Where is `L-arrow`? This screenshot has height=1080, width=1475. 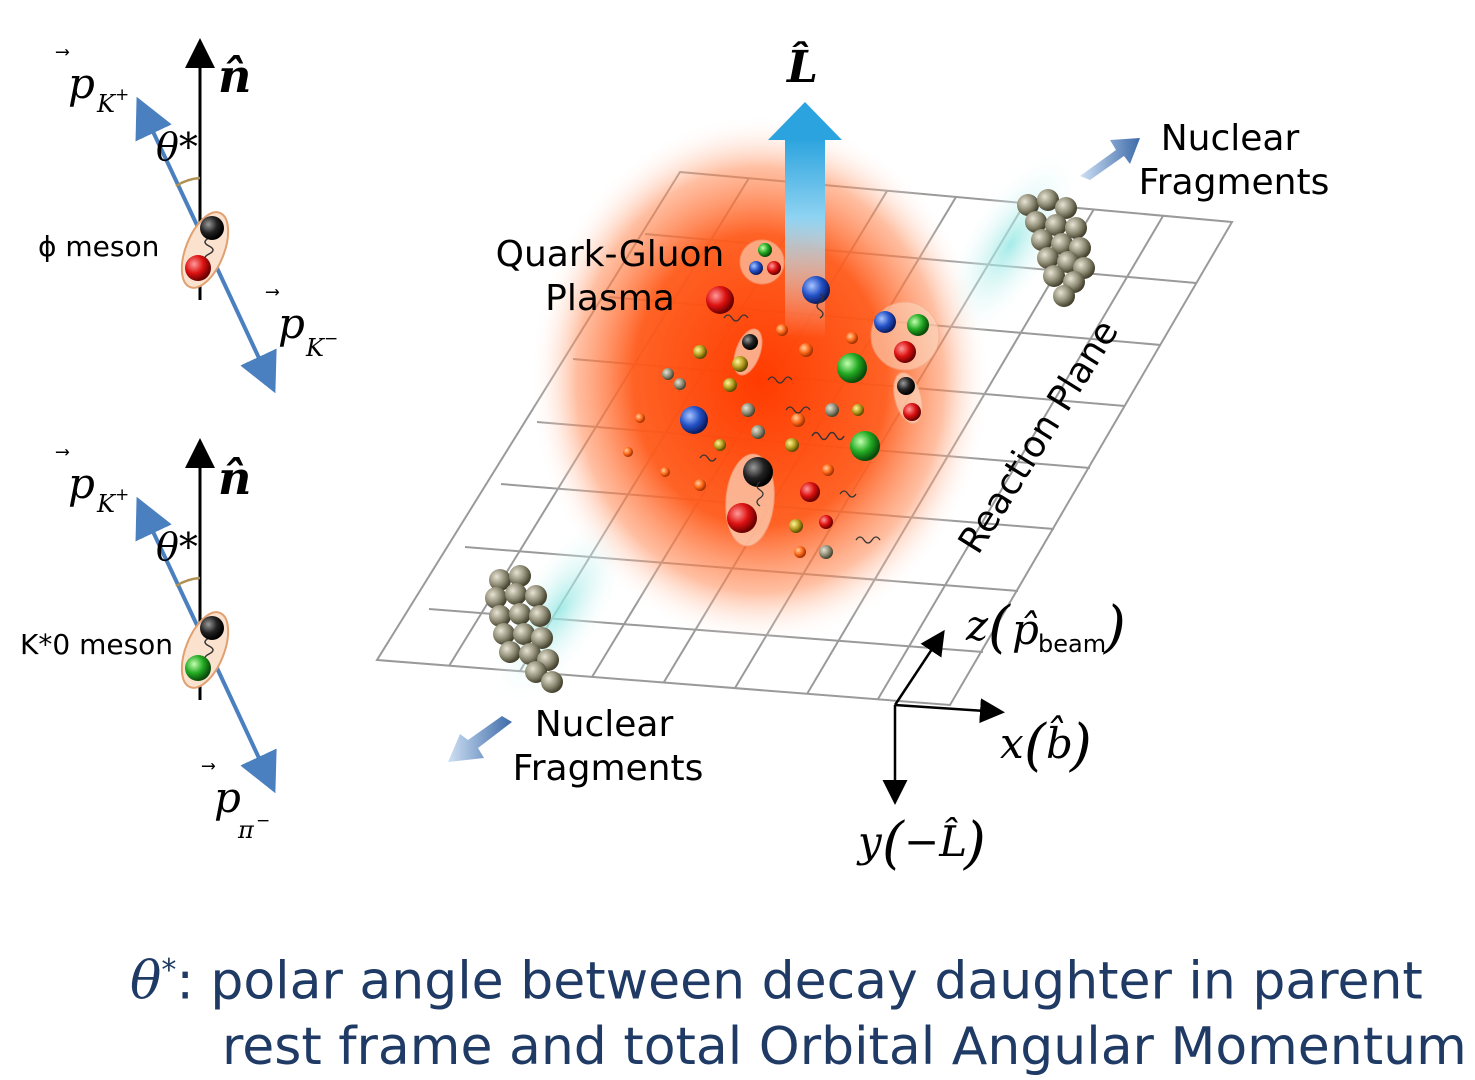 L-arrow is located at coordinates (805, 220).